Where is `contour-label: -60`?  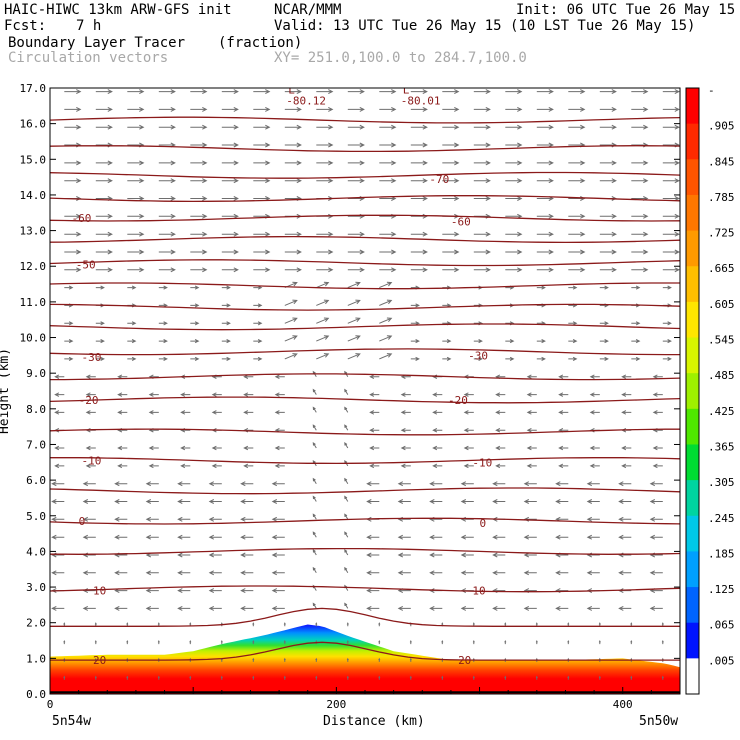 contour-label: -60 is located at coordinates (461, 222).